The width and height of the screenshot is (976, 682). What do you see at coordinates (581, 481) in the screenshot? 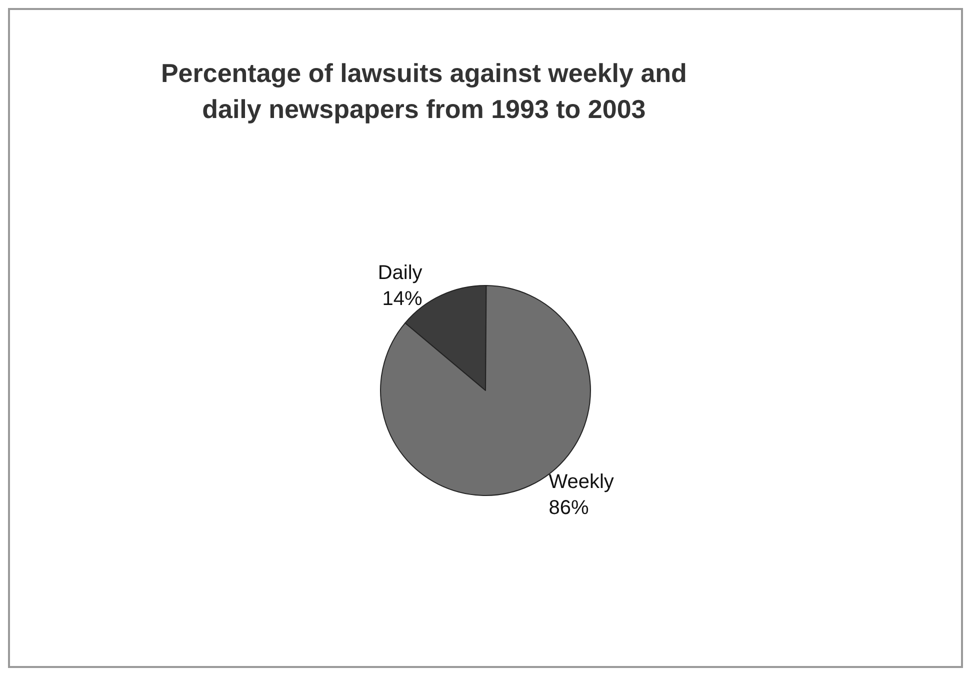
I see `slice-label: Weekly` at bounding box center [581, 481].